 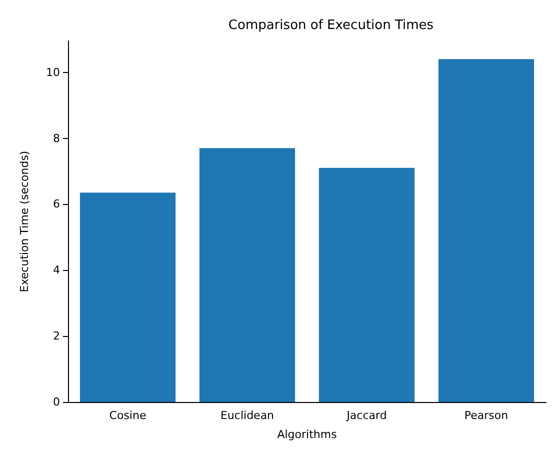 I want to click on x-tick-label: Pearson, so click(x=486, y=415).